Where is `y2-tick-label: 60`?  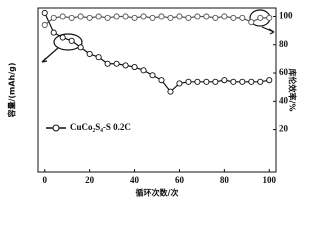
y2-tick-label: 60 is located at coordinates (284, 72).